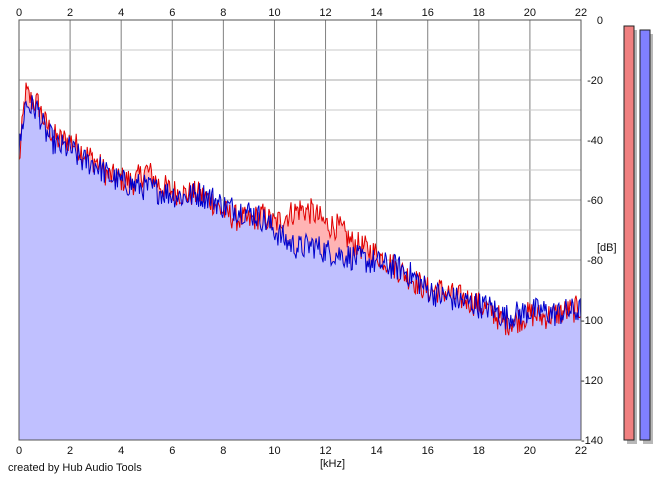  I want to click on y-tick-label: 0, so click(600, 21).